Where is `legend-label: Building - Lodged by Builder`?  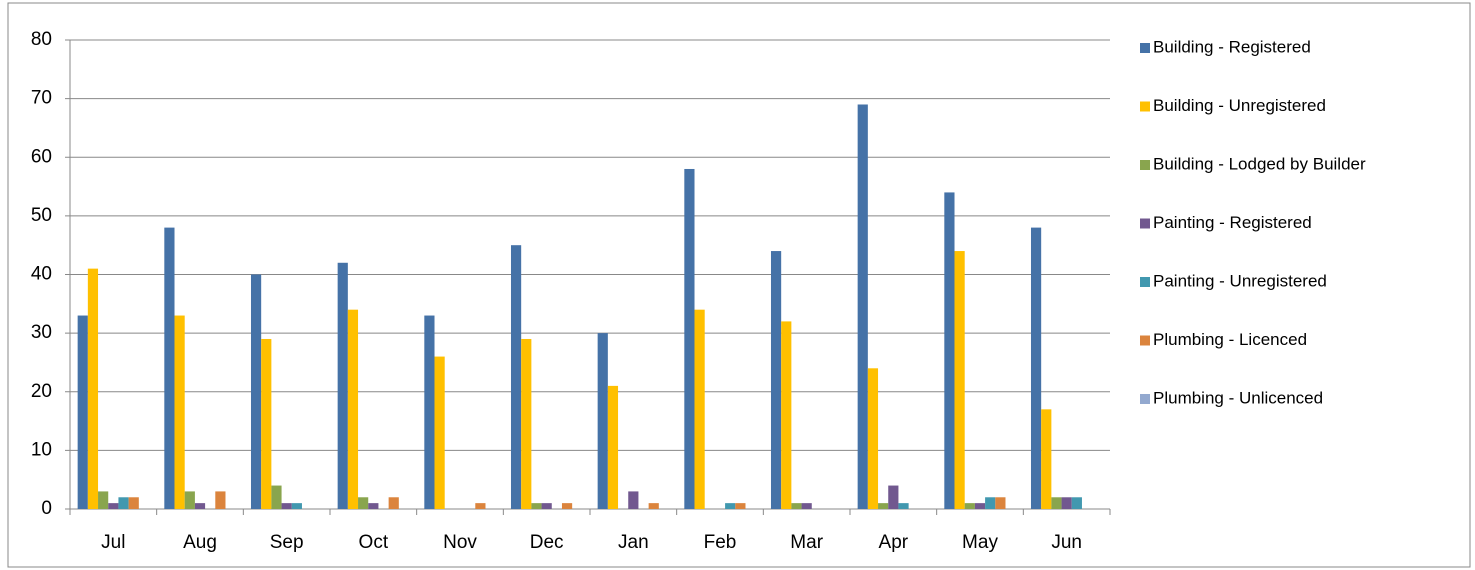 legend-label: Building - Lodged by Builder is located at coordinates (1259, 163).